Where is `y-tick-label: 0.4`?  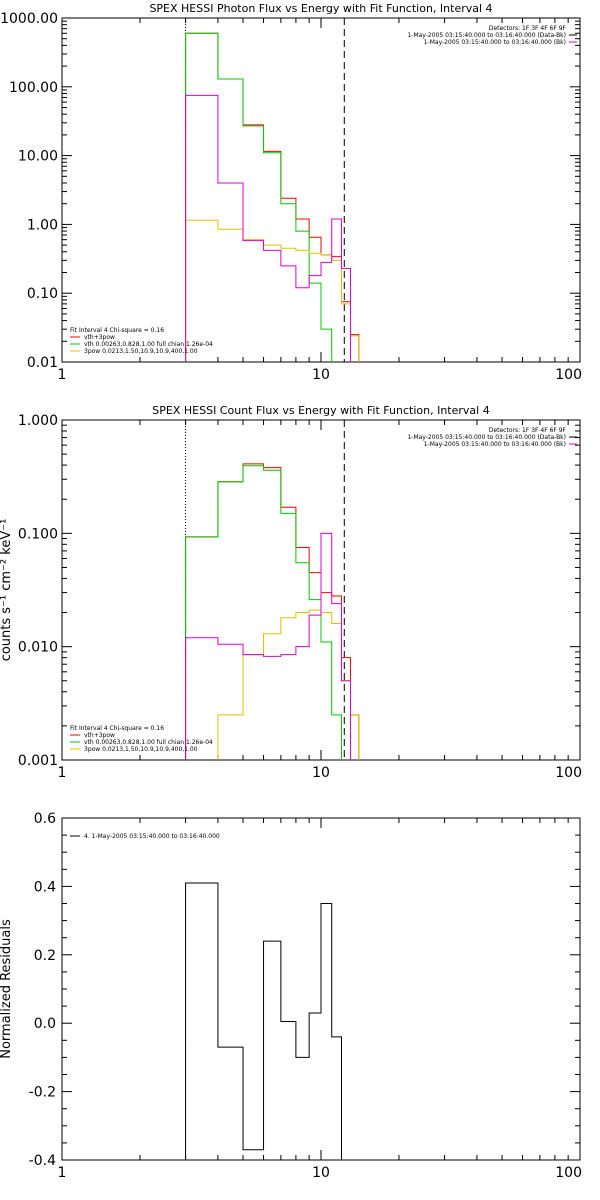
y-tick-label: 0.4 is located at coordinates (45, 887).